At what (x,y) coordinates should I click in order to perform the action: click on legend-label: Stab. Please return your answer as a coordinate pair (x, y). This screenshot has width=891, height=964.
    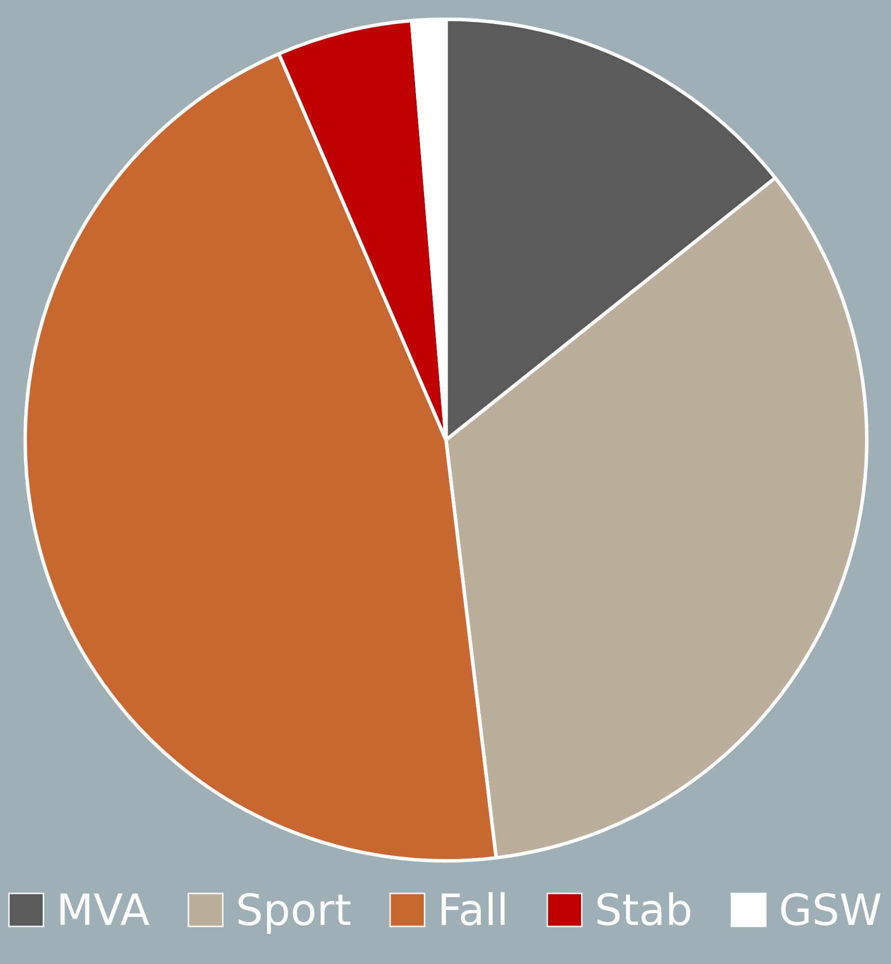
    Looking at the image, I should click on (644, 909).